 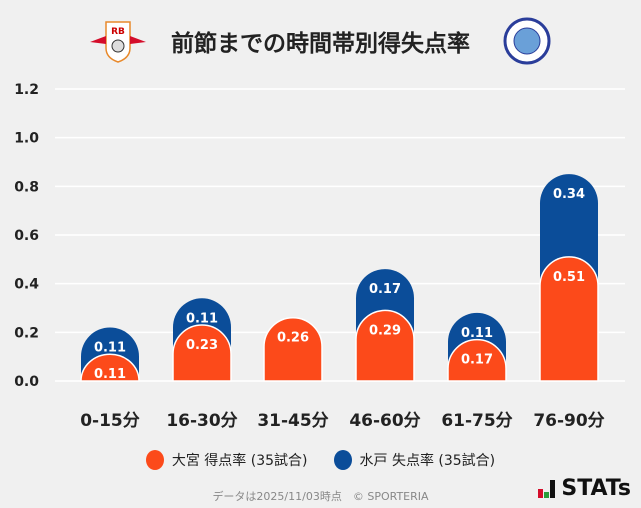 I want to click on x-tick-label: 0-15分, so click(x=110, y=421).